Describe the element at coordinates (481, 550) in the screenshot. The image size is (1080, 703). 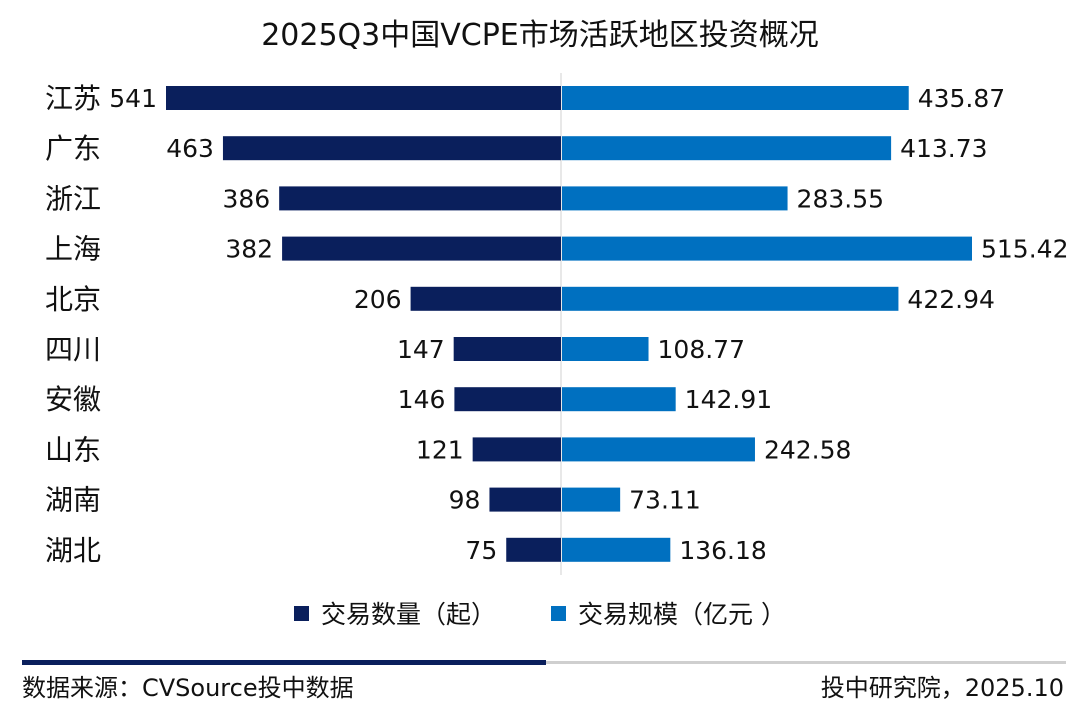
I see `data-label-count: 75` at that location.